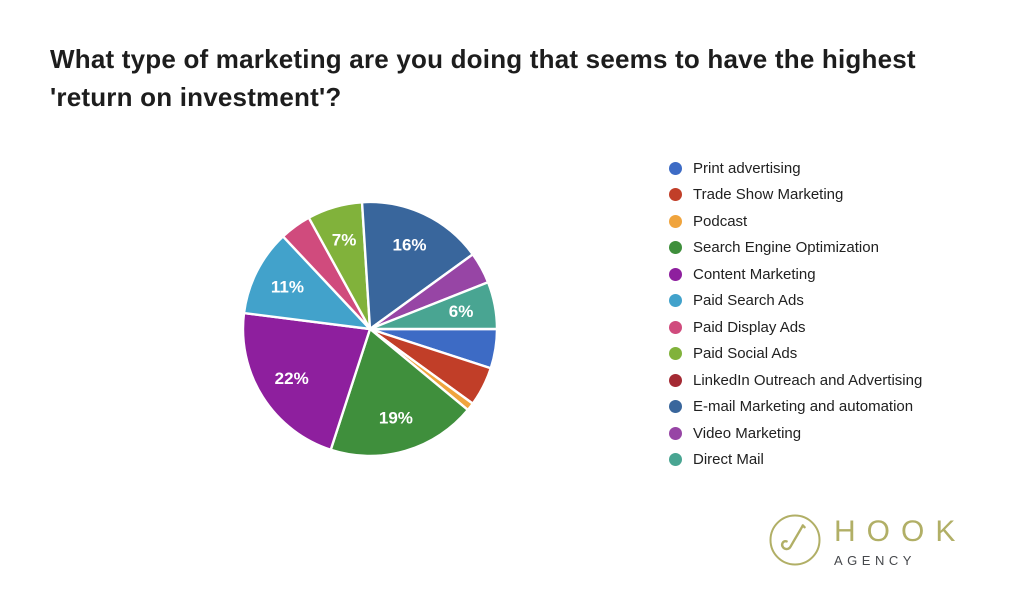 This screenshot has height=604, width=1024. I want to click on legend-item-label: Paid Social Ads, so click(745, 354).